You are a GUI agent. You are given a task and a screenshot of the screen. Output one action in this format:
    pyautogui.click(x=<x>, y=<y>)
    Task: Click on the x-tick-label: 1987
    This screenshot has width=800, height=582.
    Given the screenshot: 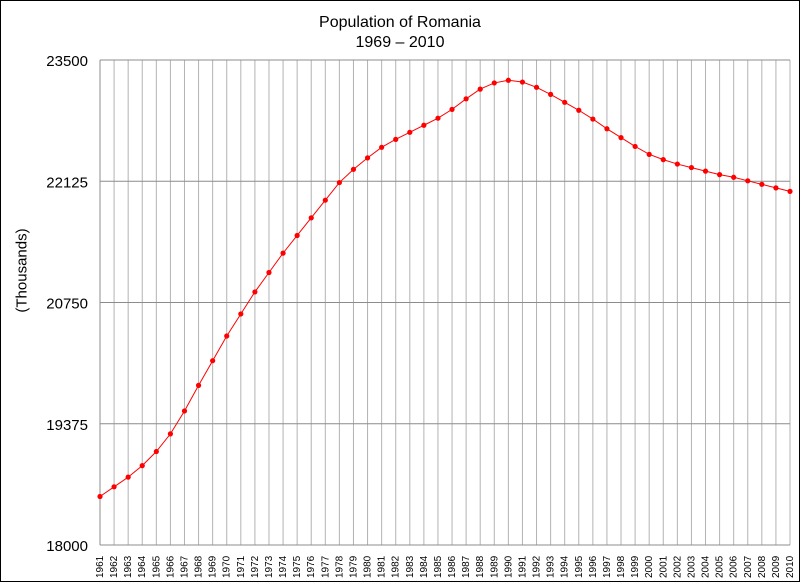 What is the action you would take?
    pyautogui.click(x=466, y=566)
    